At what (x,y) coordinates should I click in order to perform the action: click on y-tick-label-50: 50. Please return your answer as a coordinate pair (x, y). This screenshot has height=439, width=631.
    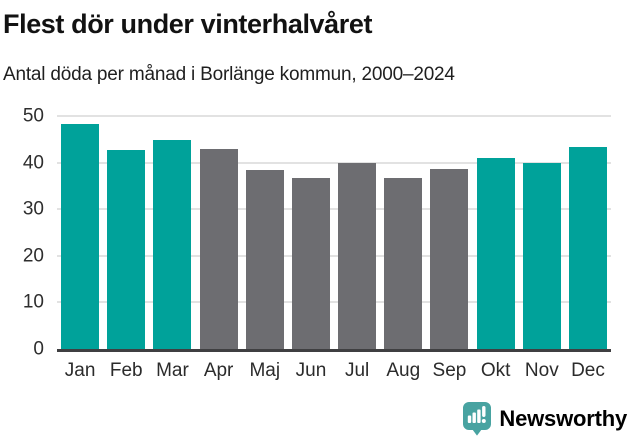
    Looking at the image, I should click on (33, 116).